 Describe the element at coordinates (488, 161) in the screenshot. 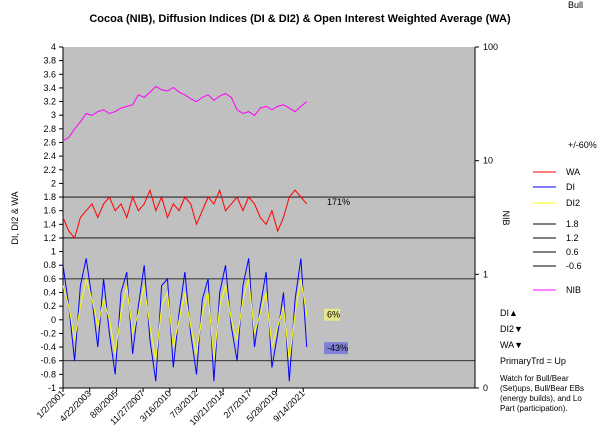

I see `y2-tick-label: 10` at that location.